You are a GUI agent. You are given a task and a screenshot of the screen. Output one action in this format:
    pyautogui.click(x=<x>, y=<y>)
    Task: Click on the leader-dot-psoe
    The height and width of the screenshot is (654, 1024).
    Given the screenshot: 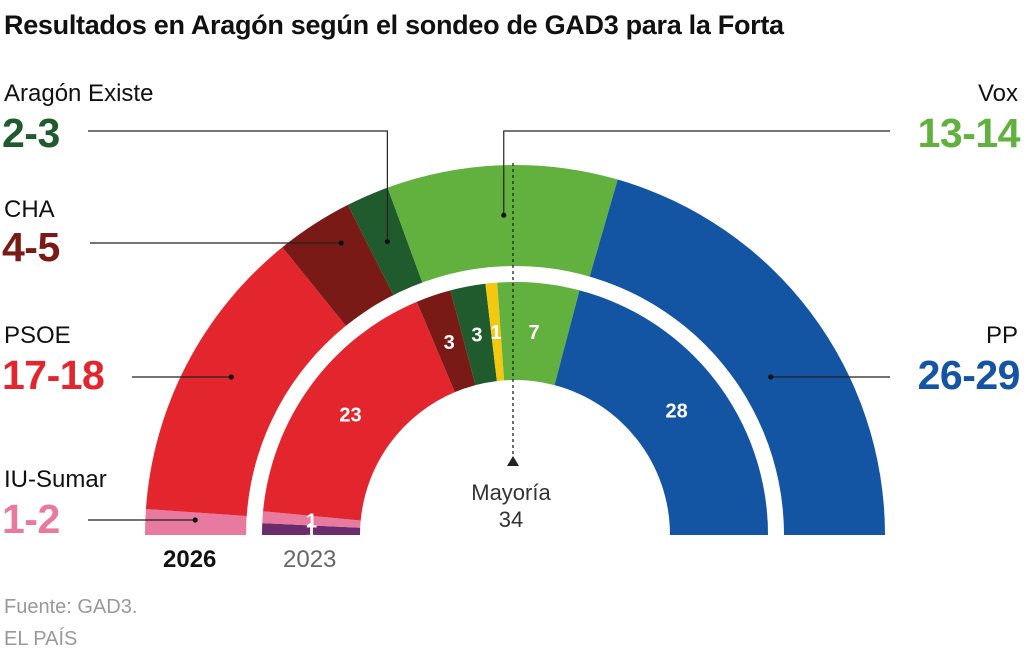 What is the action you would take?
    pyautogui.click(x=231, y=377)
    